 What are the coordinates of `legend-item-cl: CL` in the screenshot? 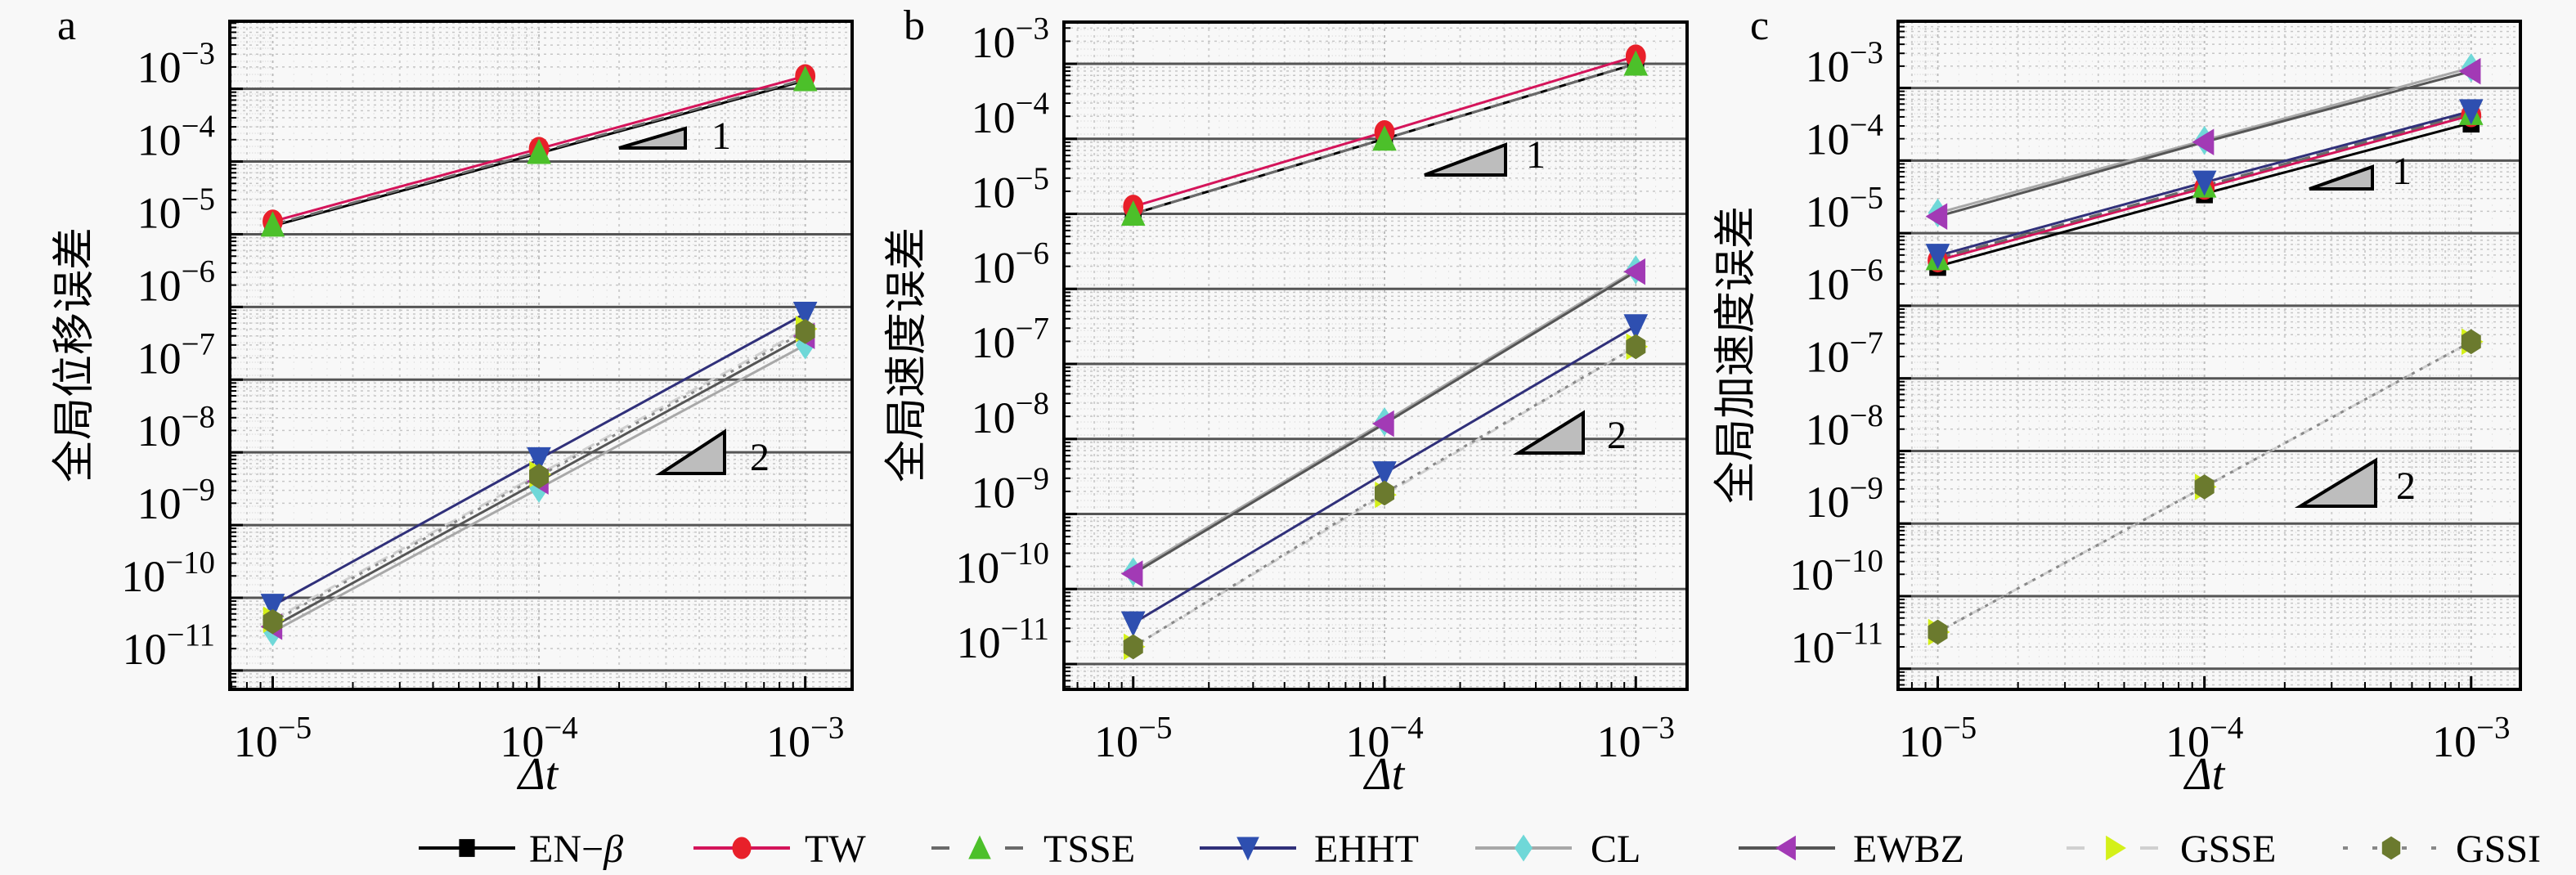 It's located at (1557, 850).